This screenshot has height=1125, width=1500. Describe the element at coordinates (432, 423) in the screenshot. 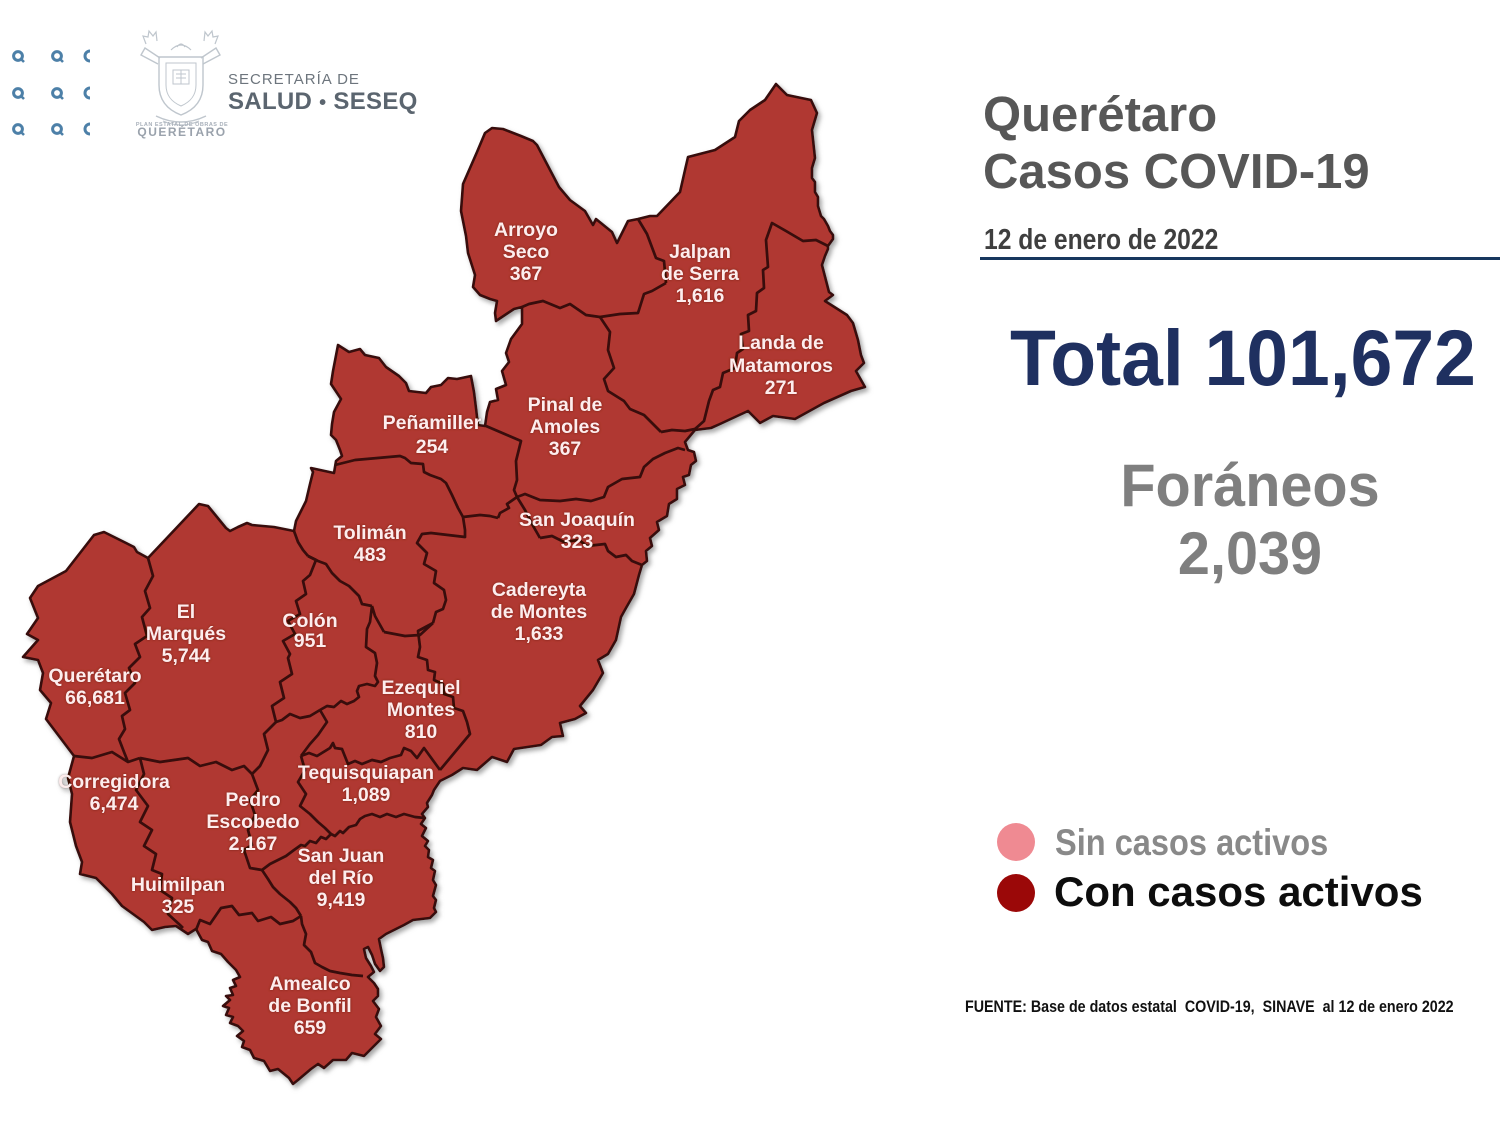

I see `svg-text: Peñamiller` at that location.